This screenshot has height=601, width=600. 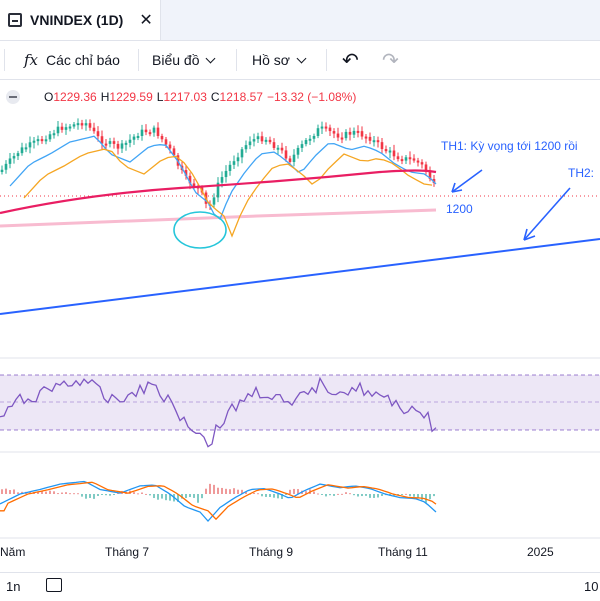 I want to click on indicators-label: Các chỉ báo, so click(x=83, y=60).